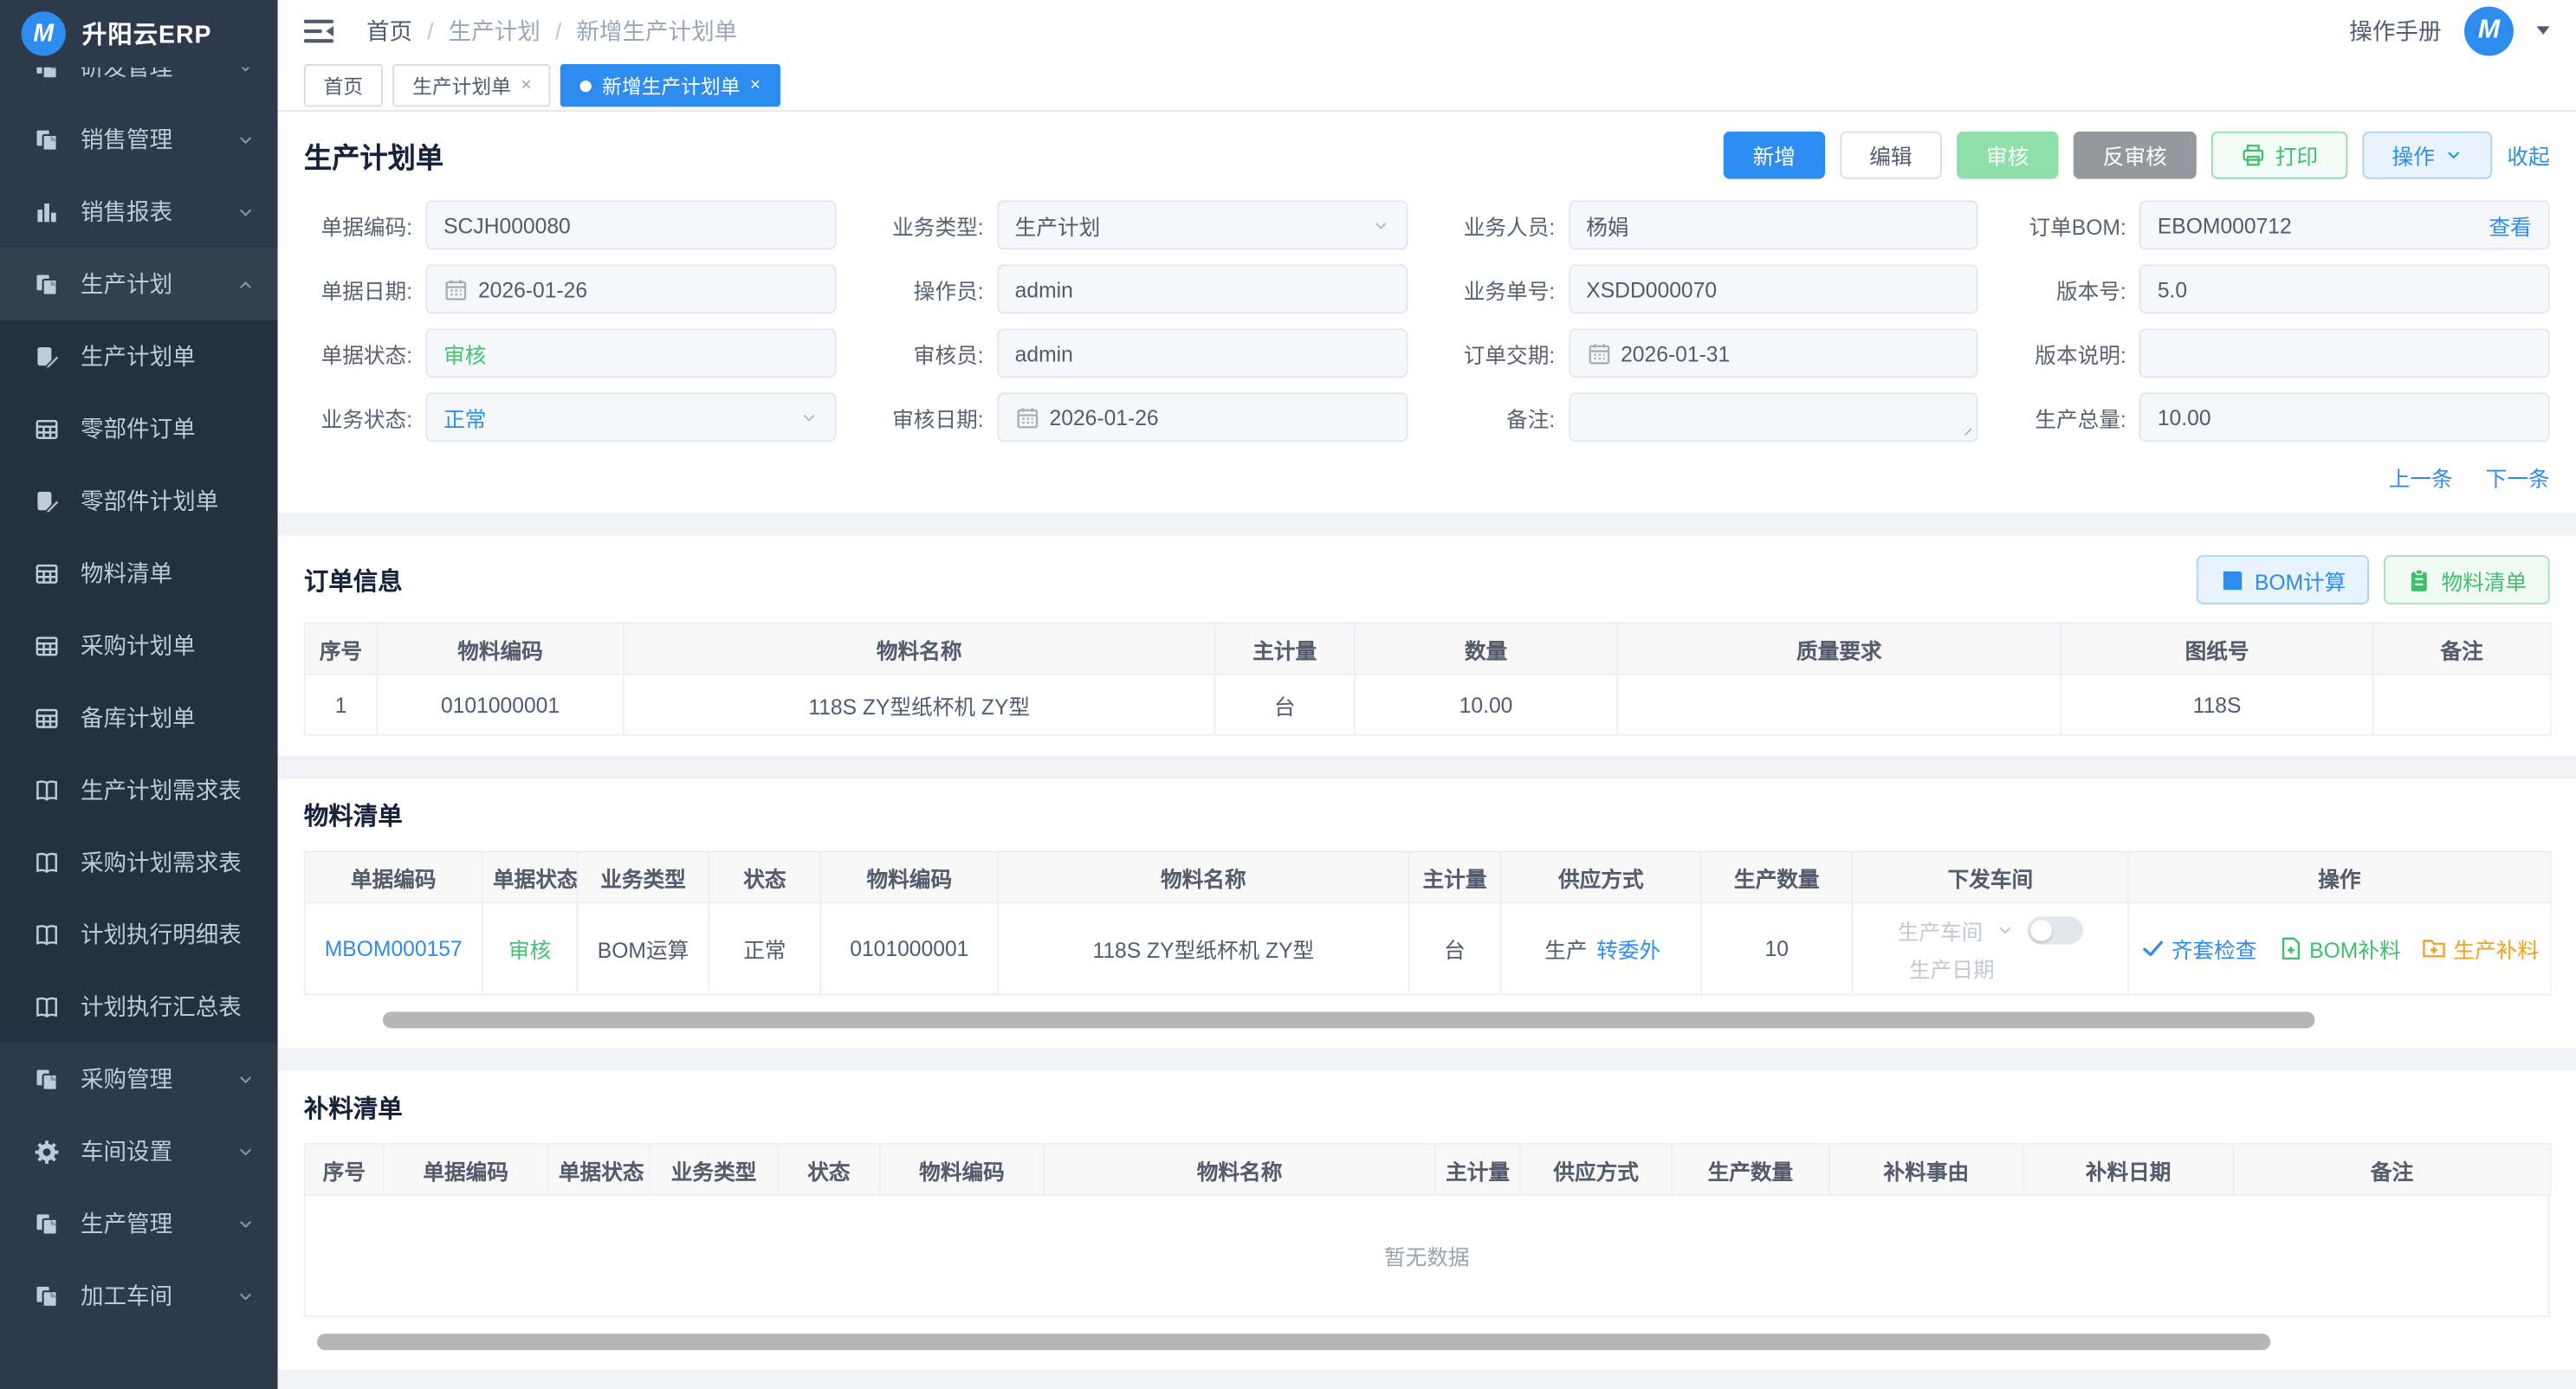 The width and height of the screenshot is (2576, 1389). What do you see at coordinates (1773, 417) in the screenshot?
I see `remark-textarea` at bounding box center [1773, 417].